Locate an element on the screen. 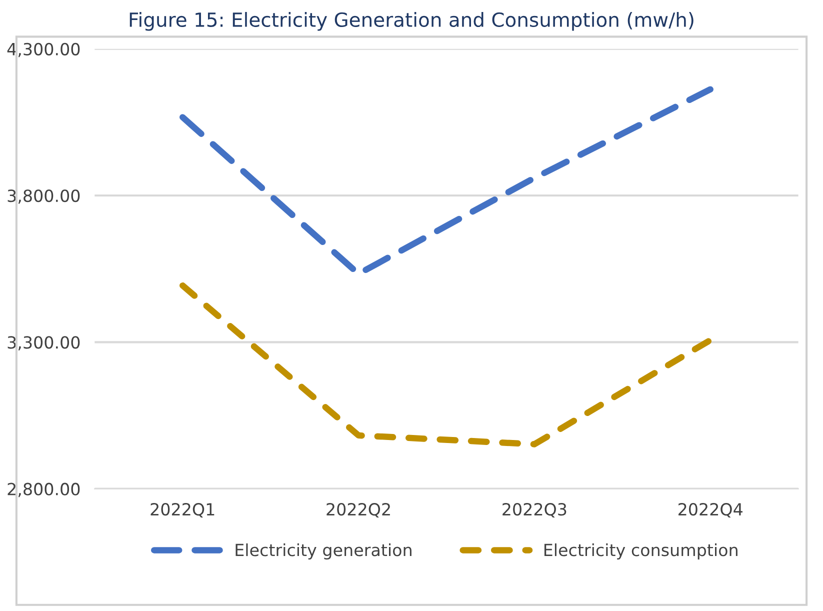 This screenshot has height=611, width=823. y-tick-label: 4,300.00 is located at coordinates (43, 50).